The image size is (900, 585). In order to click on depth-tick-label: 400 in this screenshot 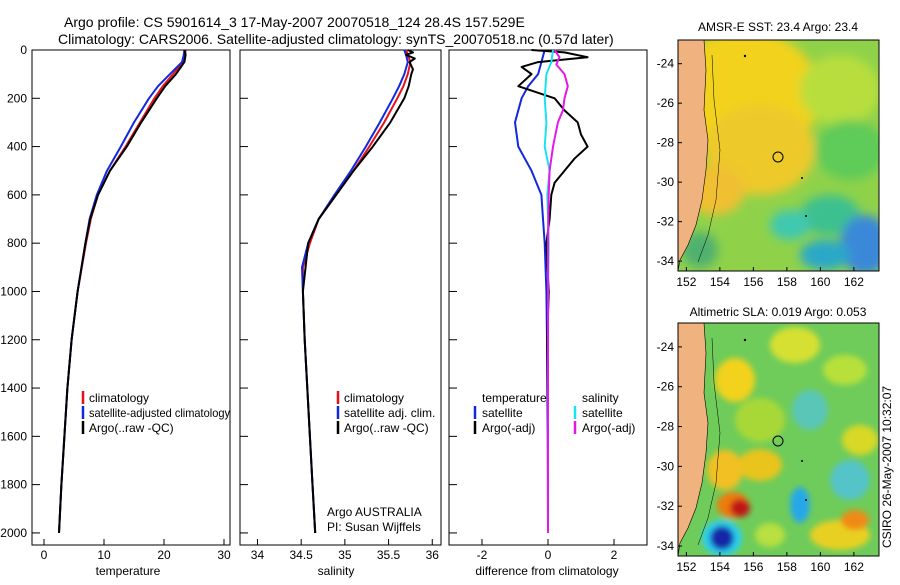, I will do `click(17, 147)`.